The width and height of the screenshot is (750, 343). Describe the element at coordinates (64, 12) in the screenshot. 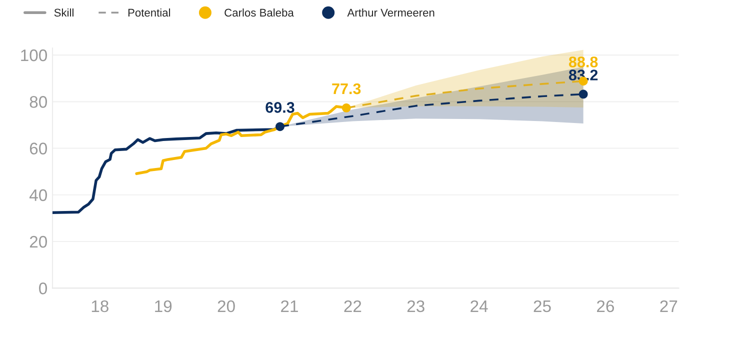

I see `text: Skill` at that location.